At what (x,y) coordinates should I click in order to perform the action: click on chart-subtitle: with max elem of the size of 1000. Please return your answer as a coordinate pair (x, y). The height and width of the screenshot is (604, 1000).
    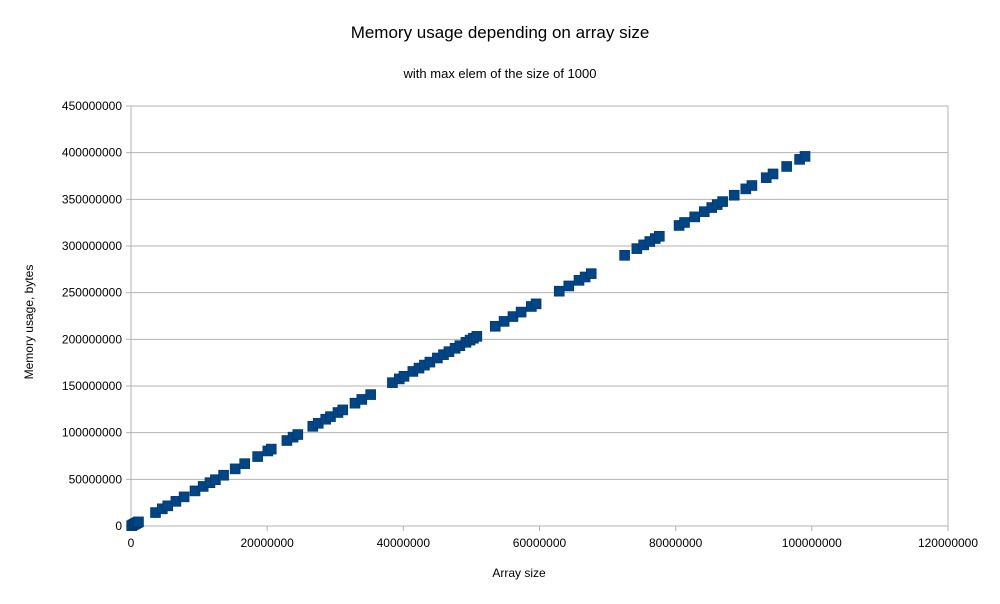
    Looking at the image, I should click on (500, 73).